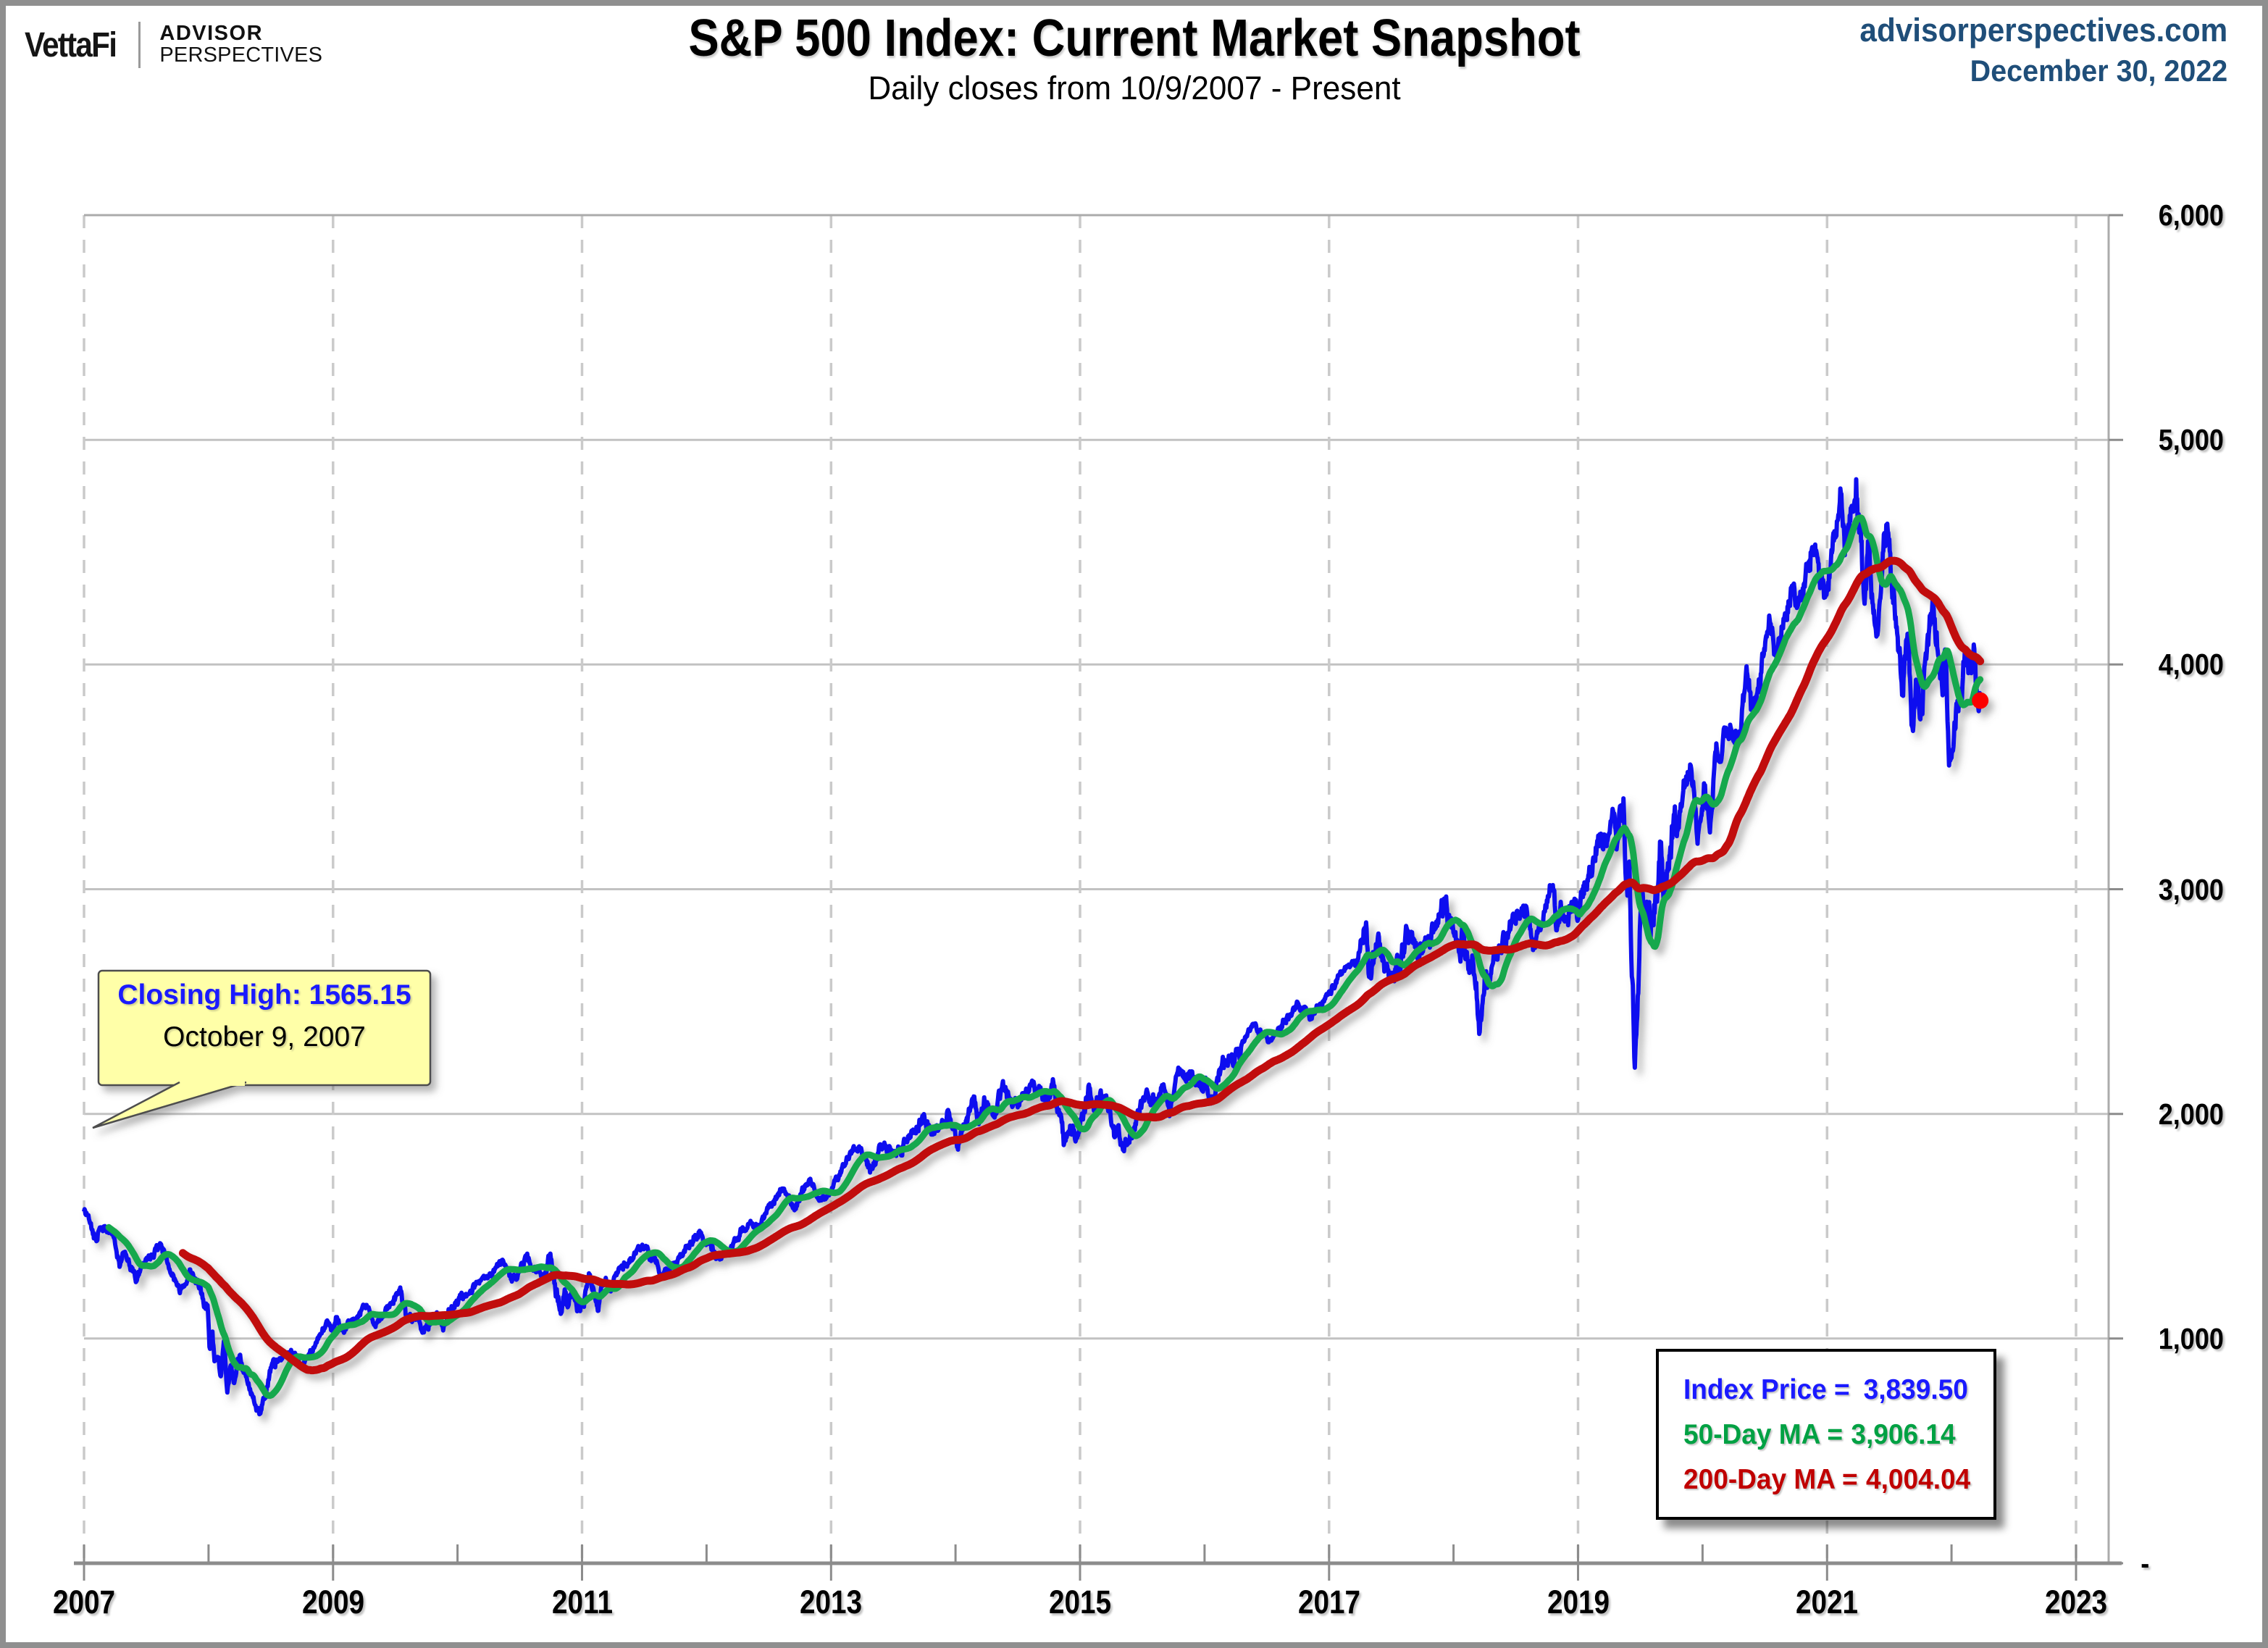 The width and height of the screenshot is (2268, 1648). Describe the element at coordinates (264, 995) in the screenshot. I see `callout-high-value: Closing High: 1565.15` at that location.